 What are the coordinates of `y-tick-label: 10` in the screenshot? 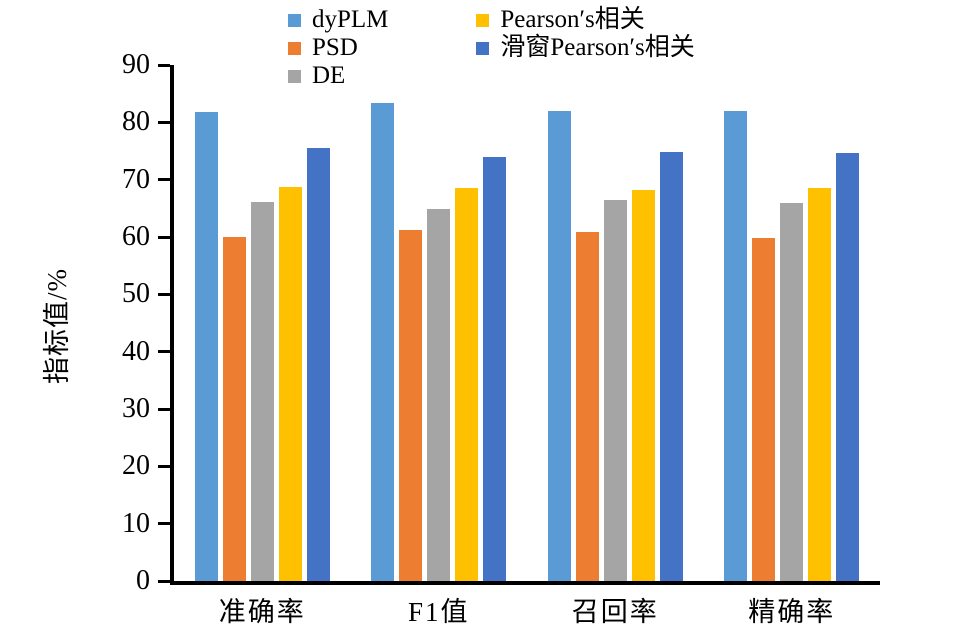 It's located at (136, 523).